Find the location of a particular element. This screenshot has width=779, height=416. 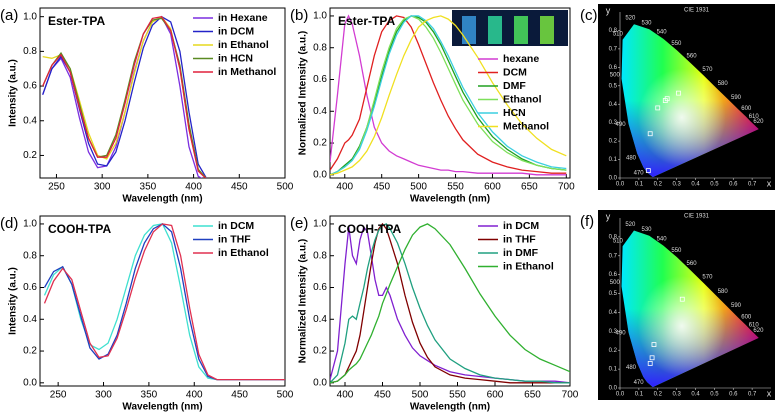

locus-label: 530 is located at coordinates (646, 230).